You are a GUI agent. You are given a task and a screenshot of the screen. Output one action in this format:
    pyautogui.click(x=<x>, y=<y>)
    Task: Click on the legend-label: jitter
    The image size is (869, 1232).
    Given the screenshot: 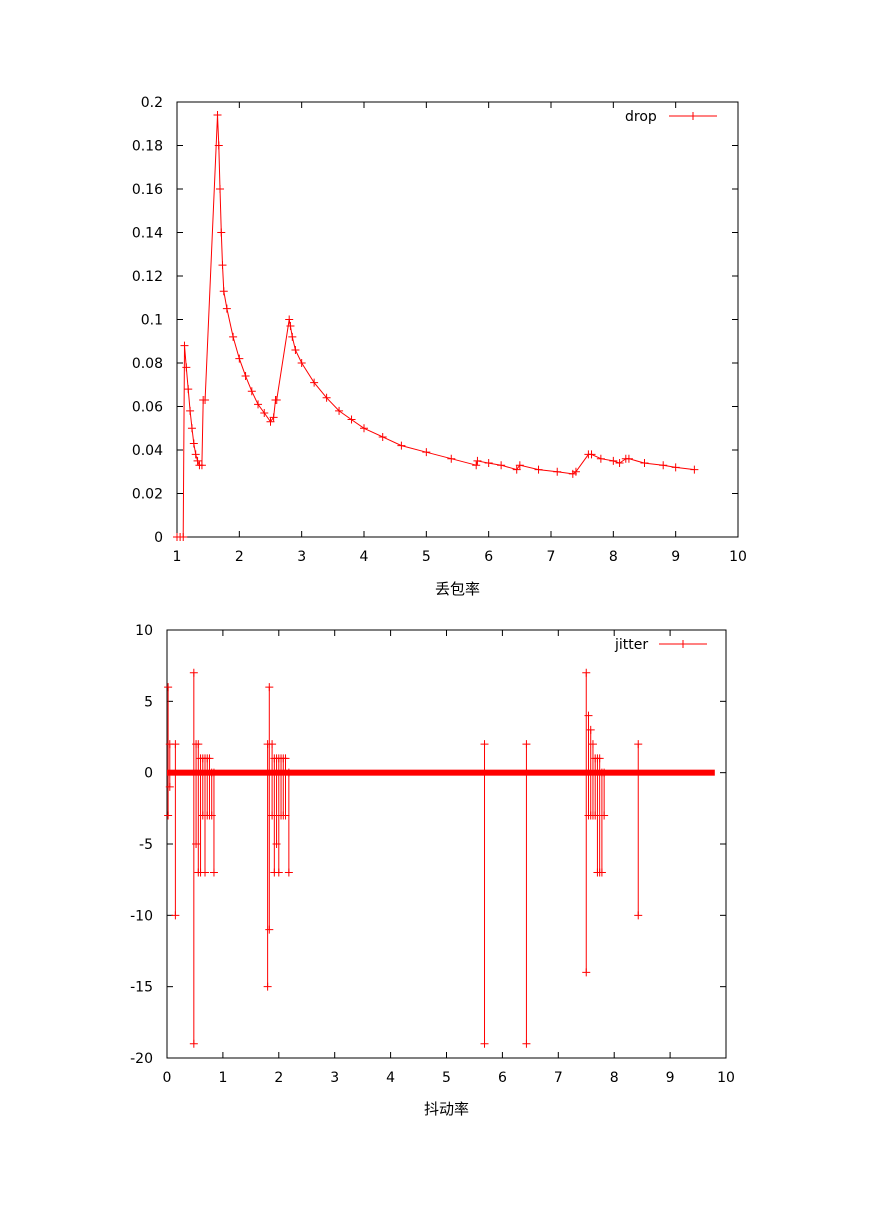 What is the action you would take?
    pyautogui.click(x=631, y=645)
    